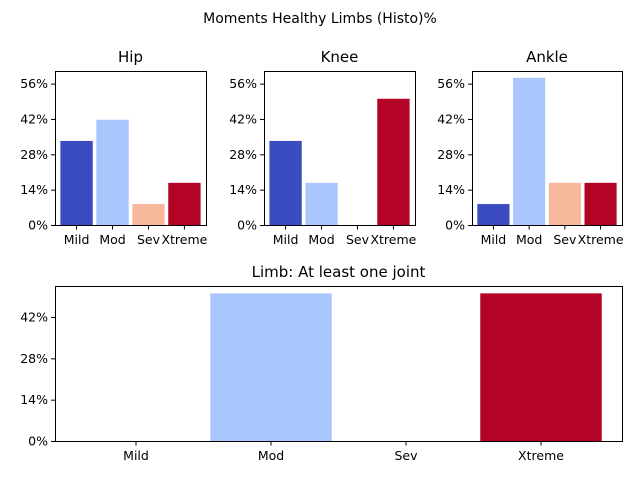 The width and height of the screenshot is (640, 480). Describe the element at coordinates (451, 154) in the screenshot. I see `ytick-label-ankle: 28%` at that location.